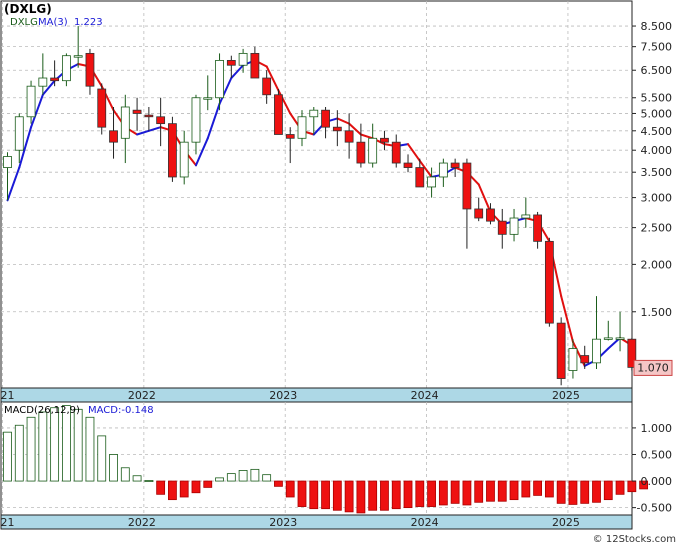 This screenshot has height=546, width=680. What do you see at coordinates (283, 522) in the screenshot?
I see `macd-xtick-label: 2023` at bounding box center [283, 522].